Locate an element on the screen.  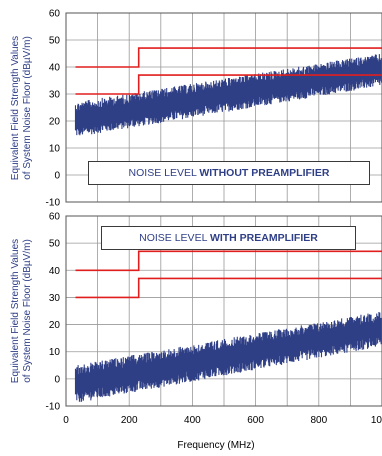
top-y-tick-label: 20 is located at coordinates (55, 122).